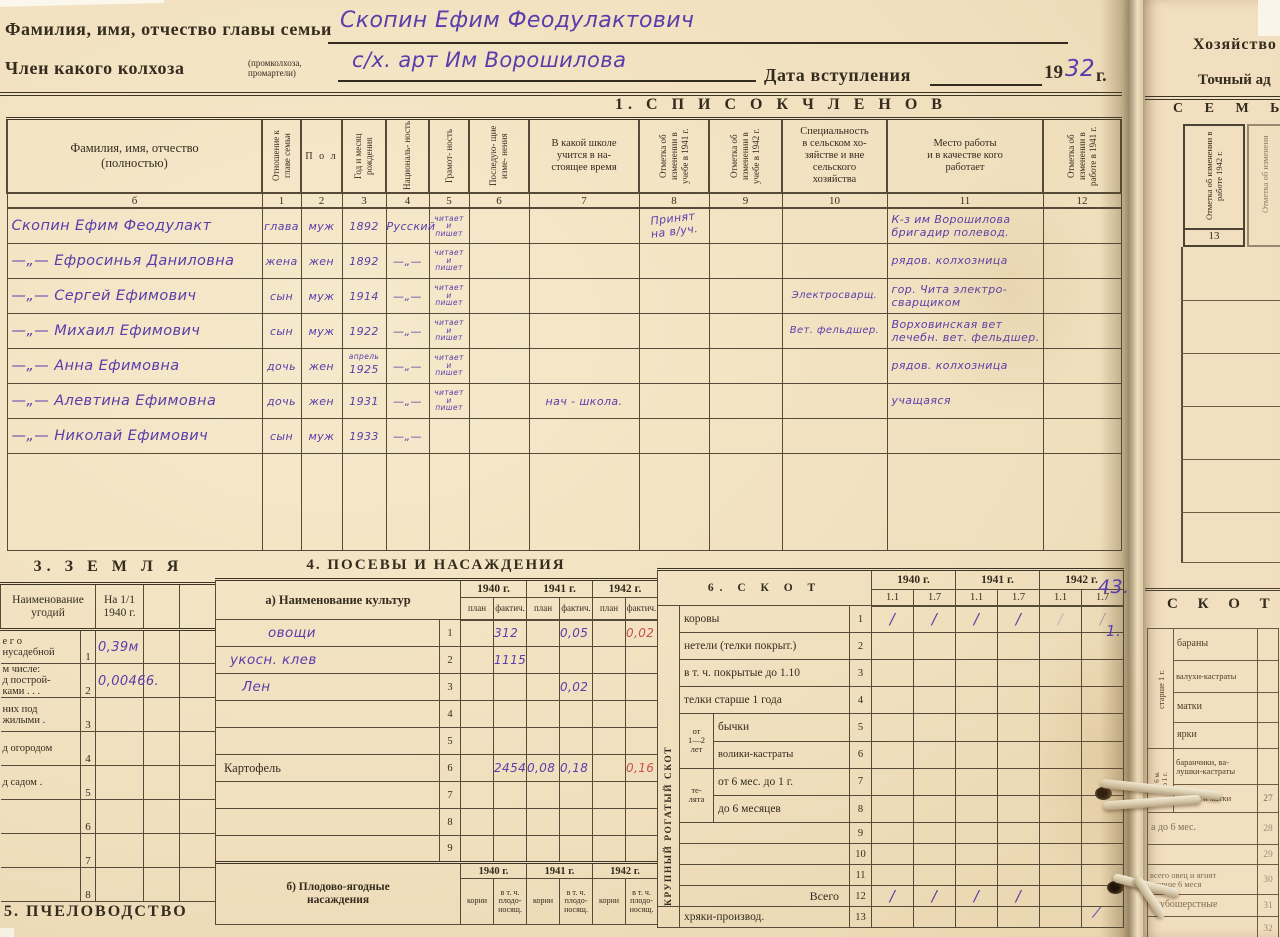  What do you see at coordinates (437, 609) in the screenshot?
I see `crops-sub-row: план фактич. план фактич. план фактич.` at bounding box center [437, 609].